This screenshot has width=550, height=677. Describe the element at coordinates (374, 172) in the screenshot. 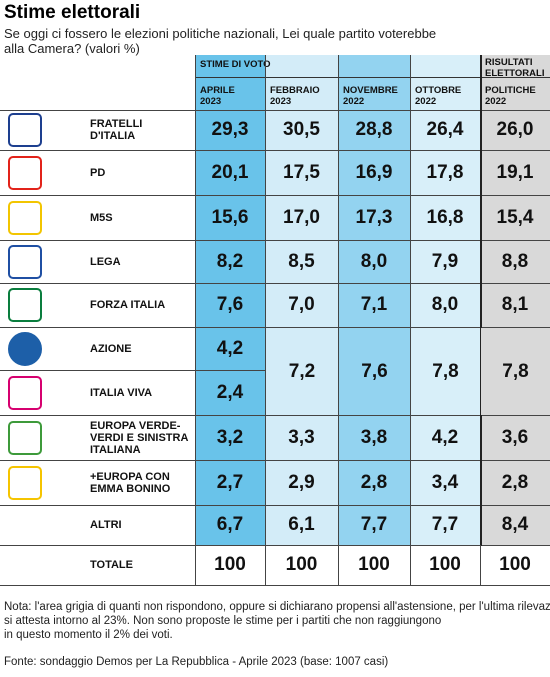

I see `cell-value: 16,9` at that location.